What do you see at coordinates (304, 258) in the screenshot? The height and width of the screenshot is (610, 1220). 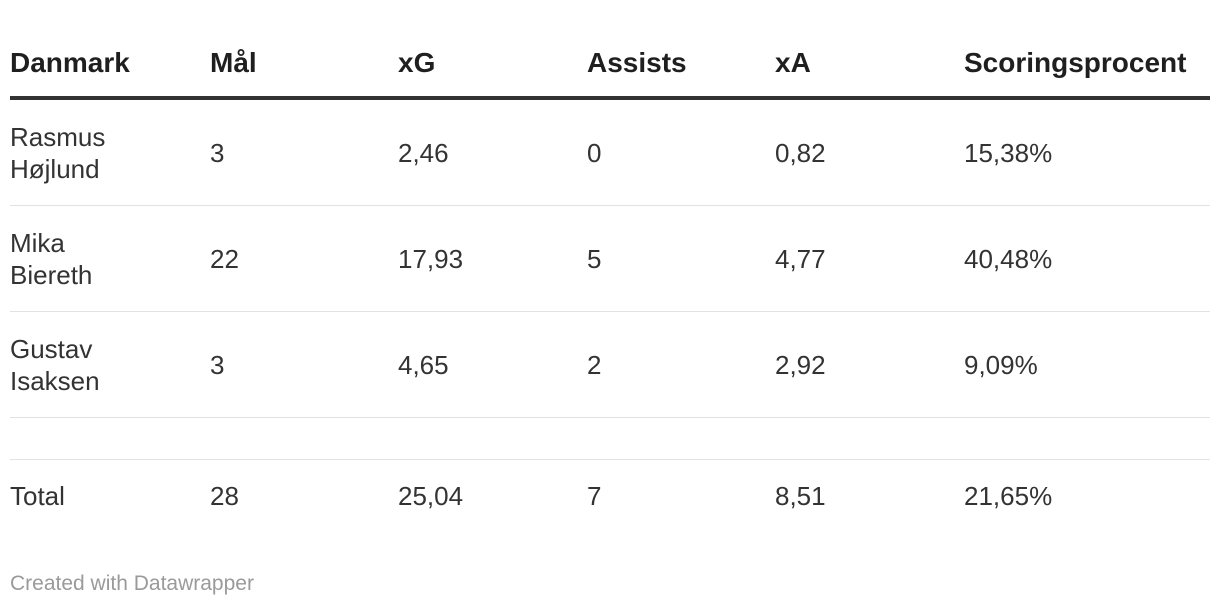 I see `goals-cell: 22` at bounding box center [304, 258].